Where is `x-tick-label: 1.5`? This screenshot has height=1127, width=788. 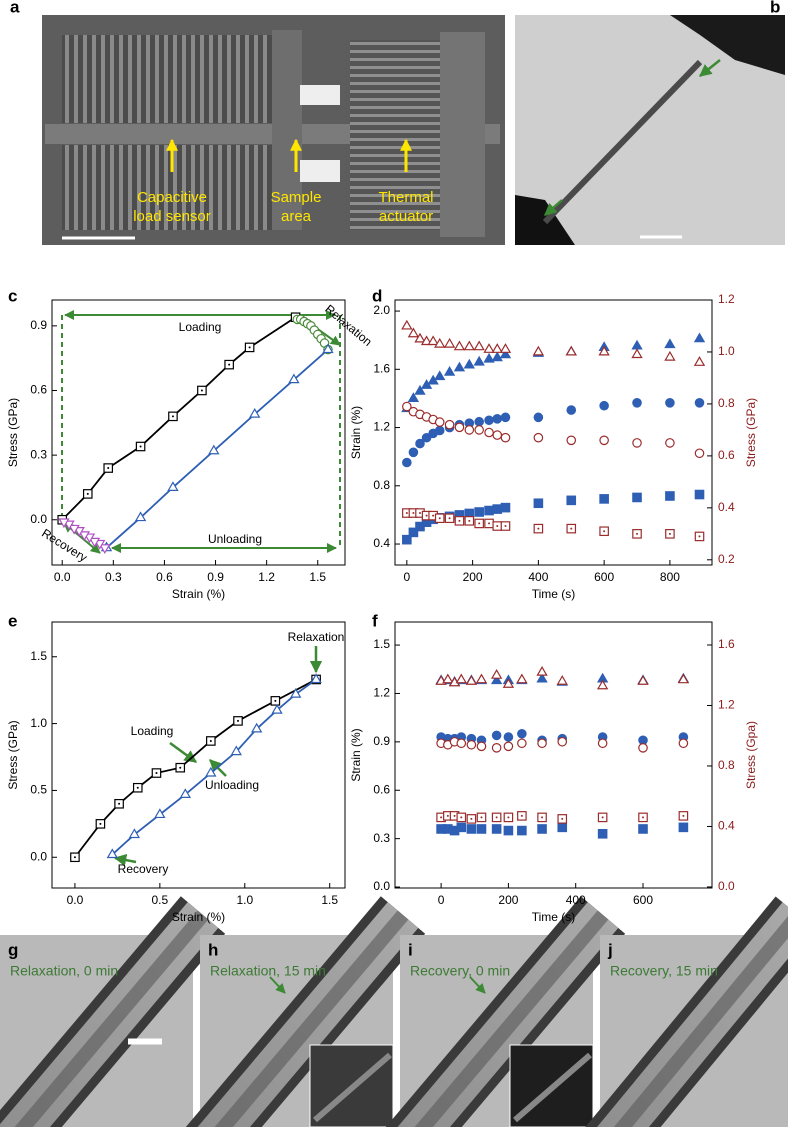
x-tick-label: 1.5 is located at coordinates (317, 577).